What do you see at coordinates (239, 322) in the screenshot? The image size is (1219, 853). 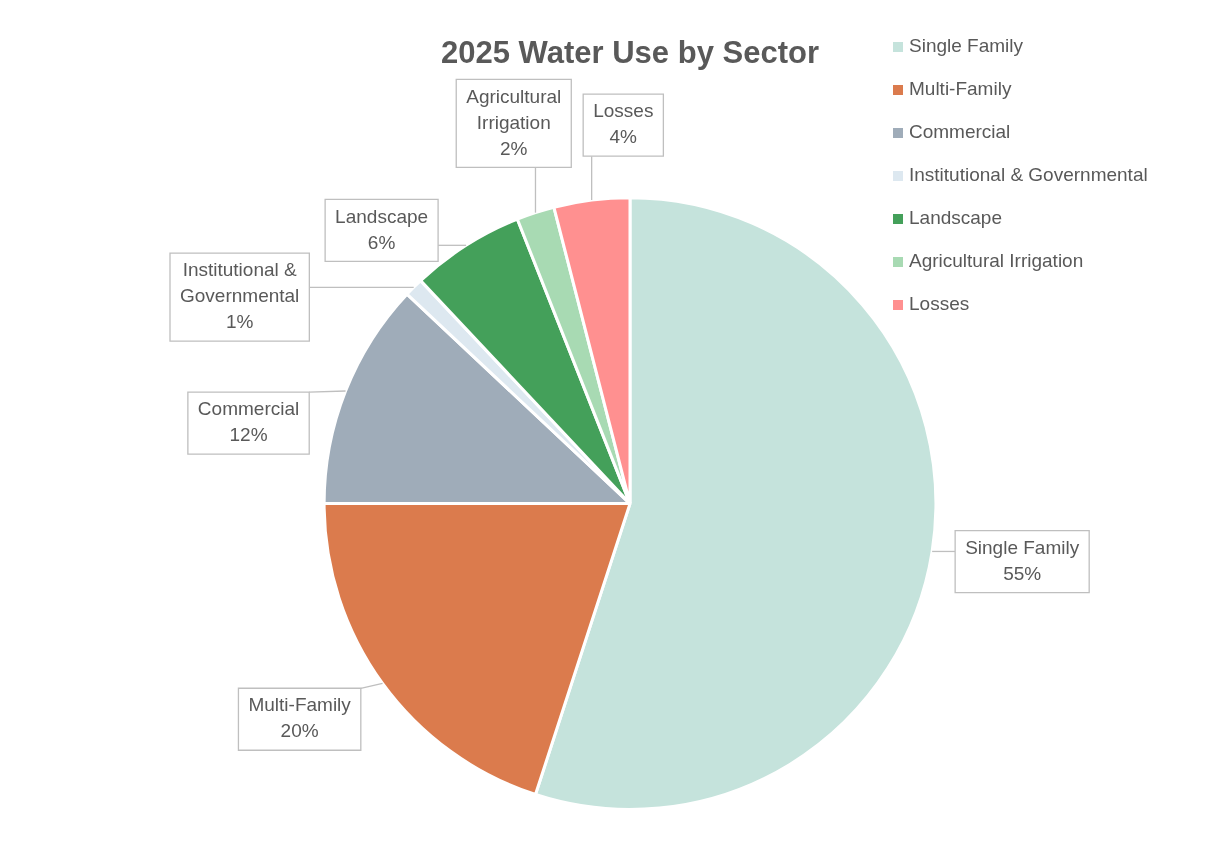 I see `data-label: 1%` at bounding box center [239, 322].